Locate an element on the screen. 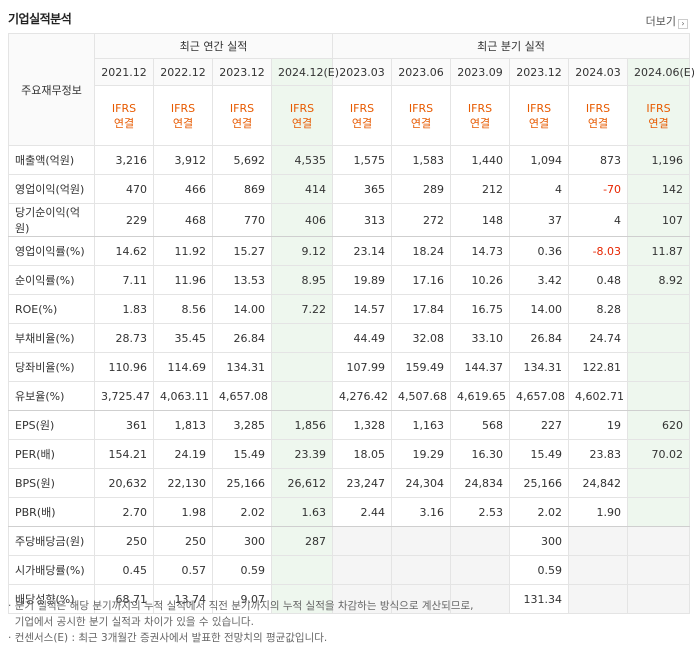 This screenshot has height=648, width=694. table-row: 시가배당률(%) 0.45 0.57 0.59 0.59 is located at coordinates (349, 570).